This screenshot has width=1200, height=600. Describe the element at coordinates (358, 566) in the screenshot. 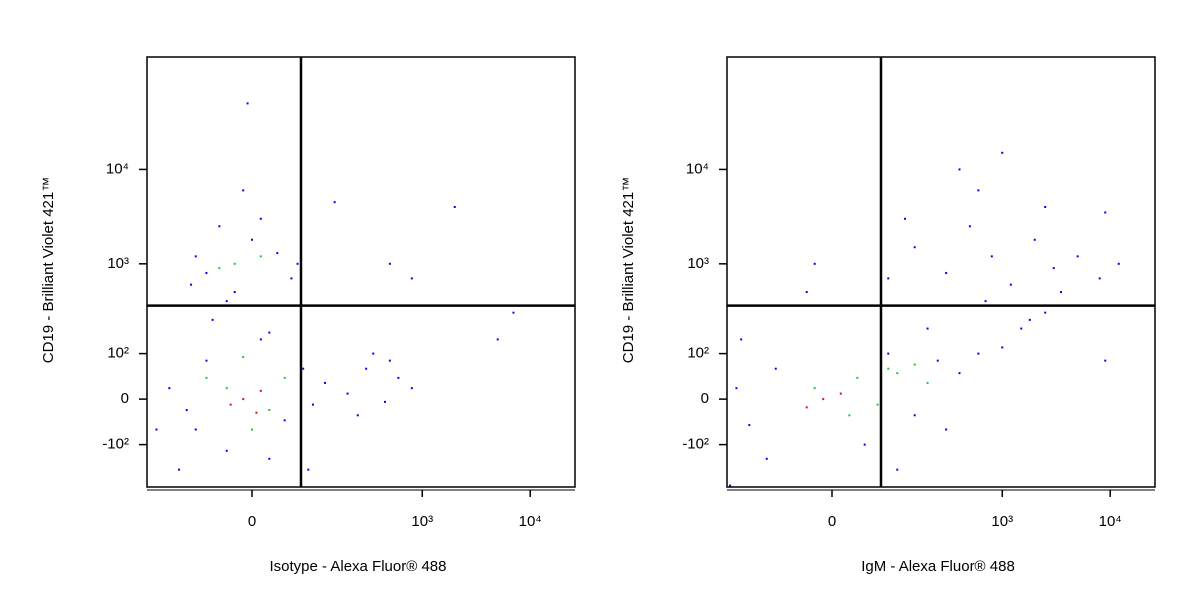

I see `x-axis-title: Isotype - Alexa Fluor® 488` at that location.